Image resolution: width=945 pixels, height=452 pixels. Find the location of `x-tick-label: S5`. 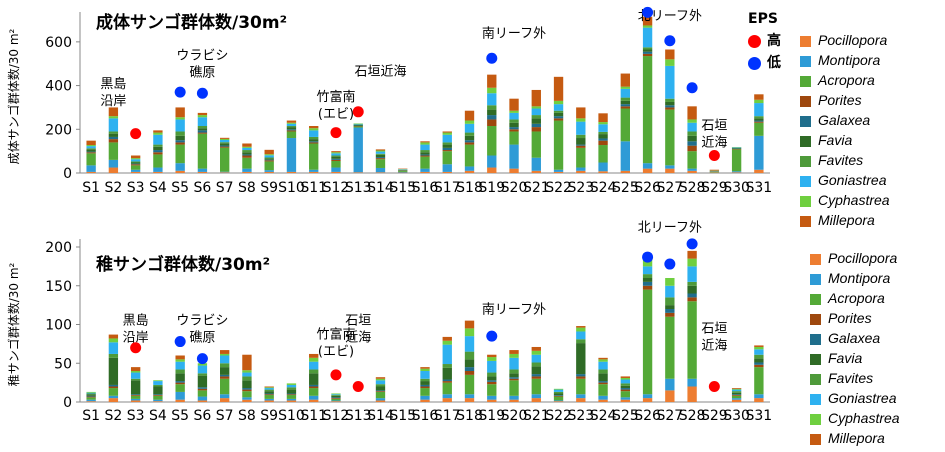

x-tick-label: S5 is located at coordinates (180, 188).